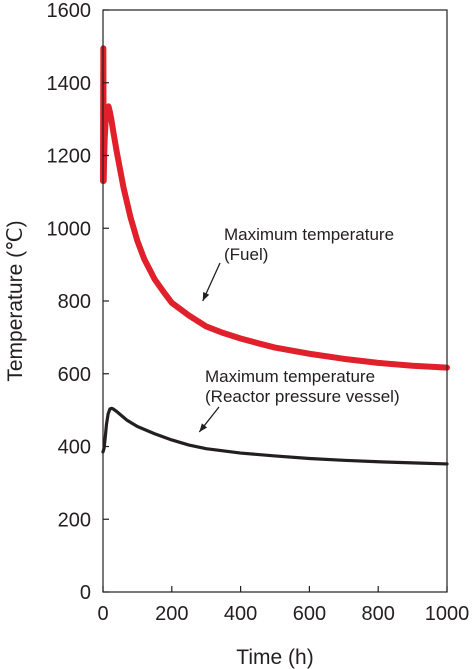  What do you see at coordinates (69, 84) in the screenshot?
I see `y-tick-label: 1400` at bounding box center [69, 84].